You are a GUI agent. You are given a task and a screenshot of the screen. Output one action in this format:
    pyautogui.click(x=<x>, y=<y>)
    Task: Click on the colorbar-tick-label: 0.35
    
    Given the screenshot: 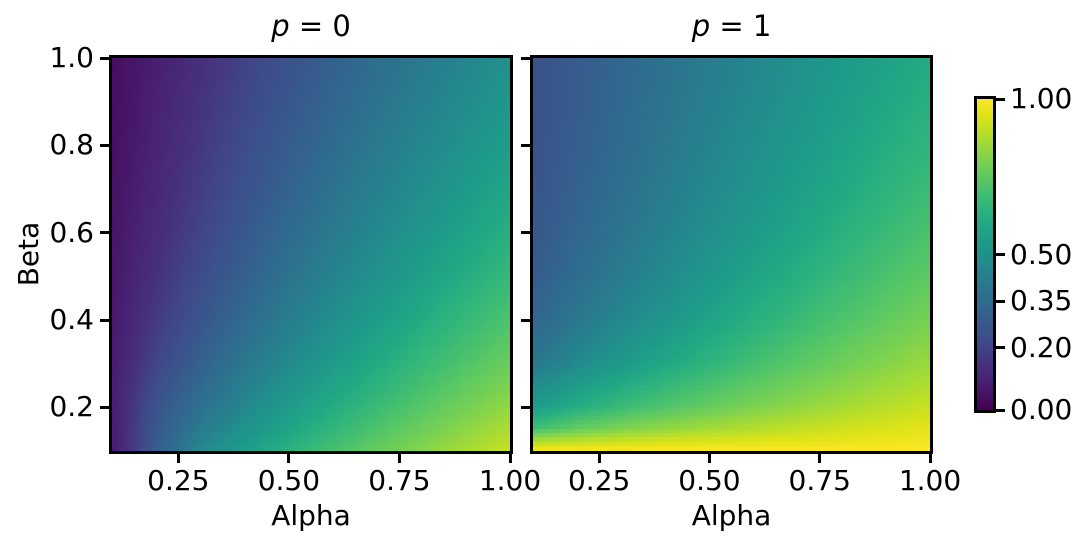 What is the action you would take?
    pyautogui.click(x=1041, y=301)
    